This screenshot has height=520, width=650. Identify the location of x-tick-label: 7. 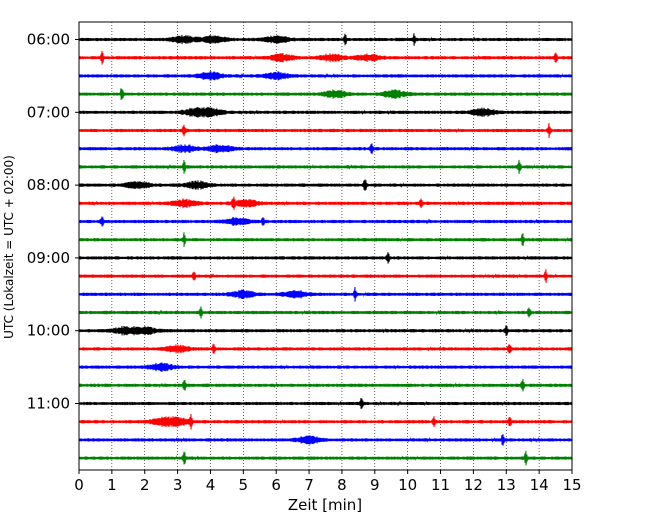
(309, 485).